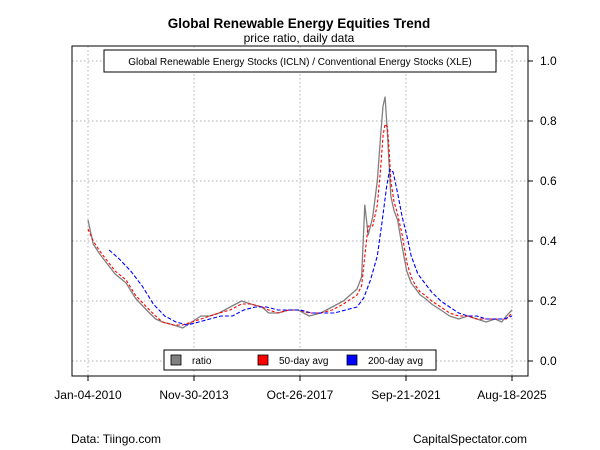 This screenshot has width=600, height=450. I want to click on y-tick-label: 0.4, so click(548, 241).